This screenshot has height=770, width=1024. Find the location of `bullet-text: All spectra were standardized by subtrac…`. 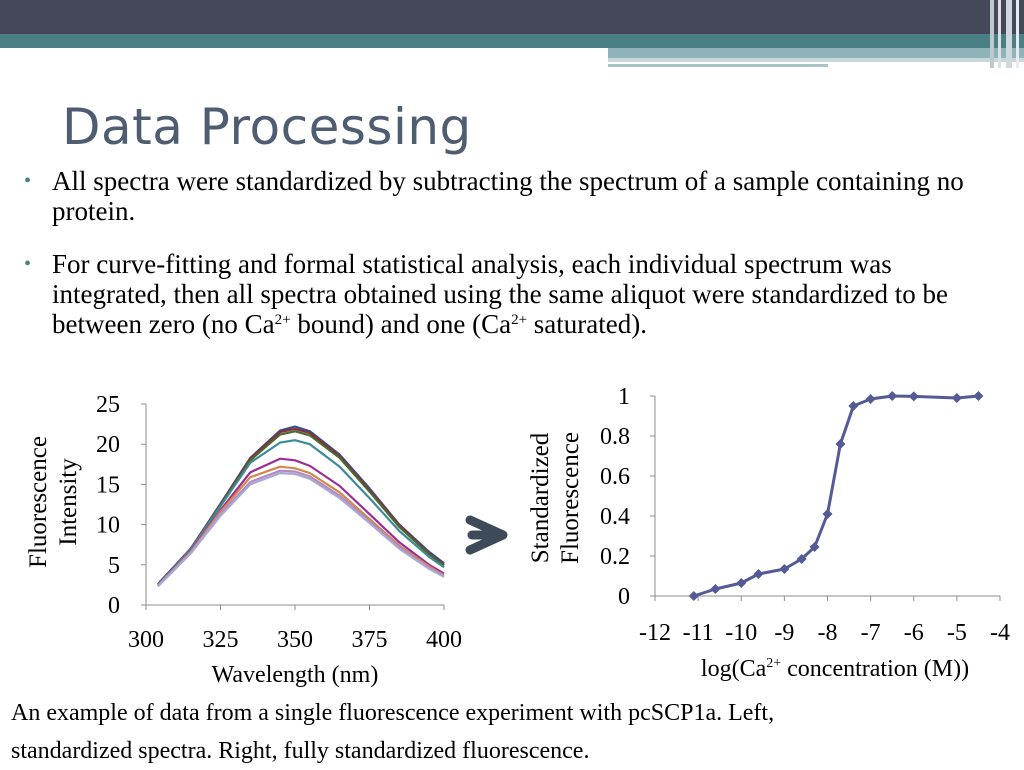

bullet-text: All spectra were standardized by subtrac… is located at coordinates (508, 196).